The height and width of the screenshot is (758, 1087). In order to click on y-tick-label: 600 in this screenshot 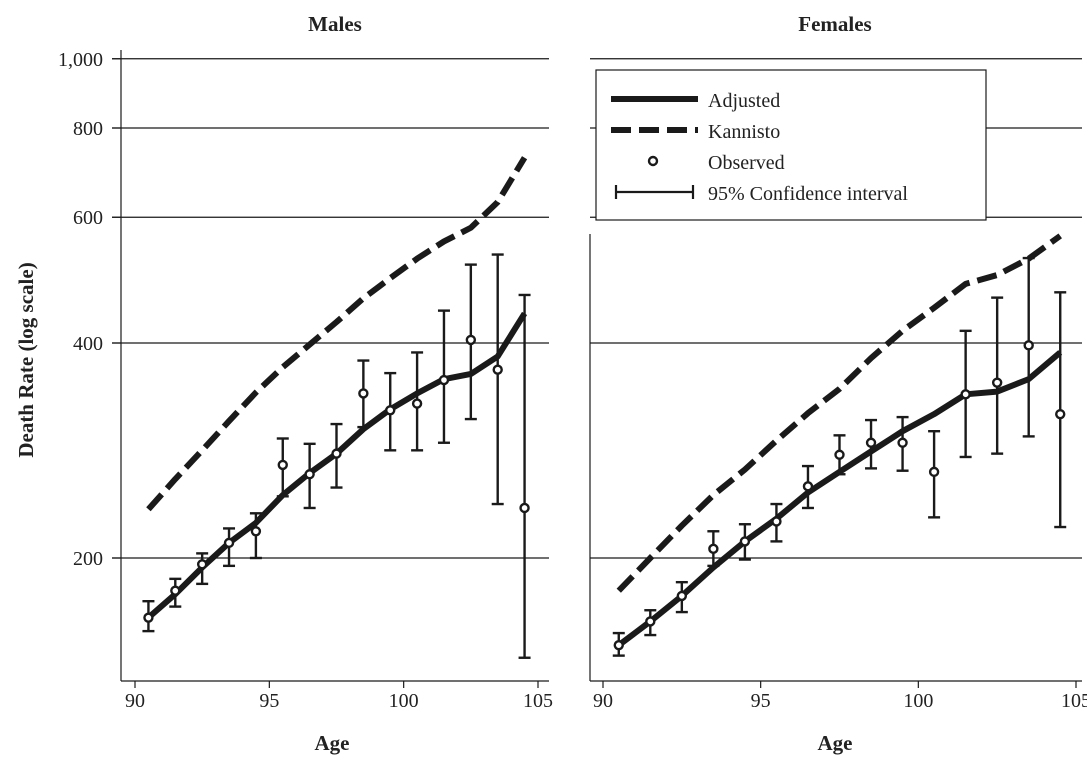, I will do `click(88, 218)`.